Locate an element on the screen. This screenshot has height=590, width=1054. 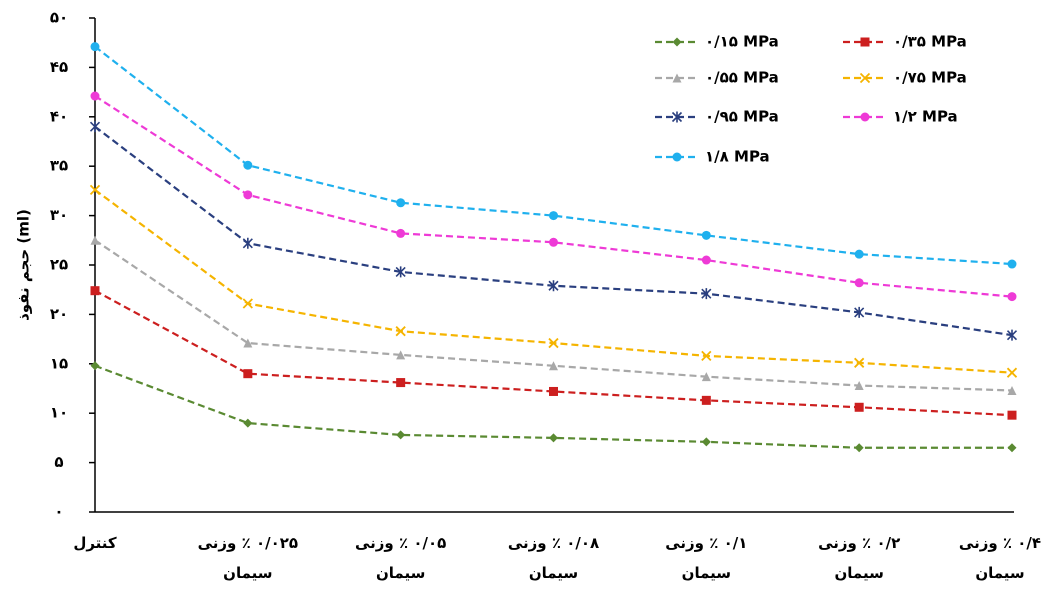
y-tick-label: ۵۰ is located at coordinates (59, 18).